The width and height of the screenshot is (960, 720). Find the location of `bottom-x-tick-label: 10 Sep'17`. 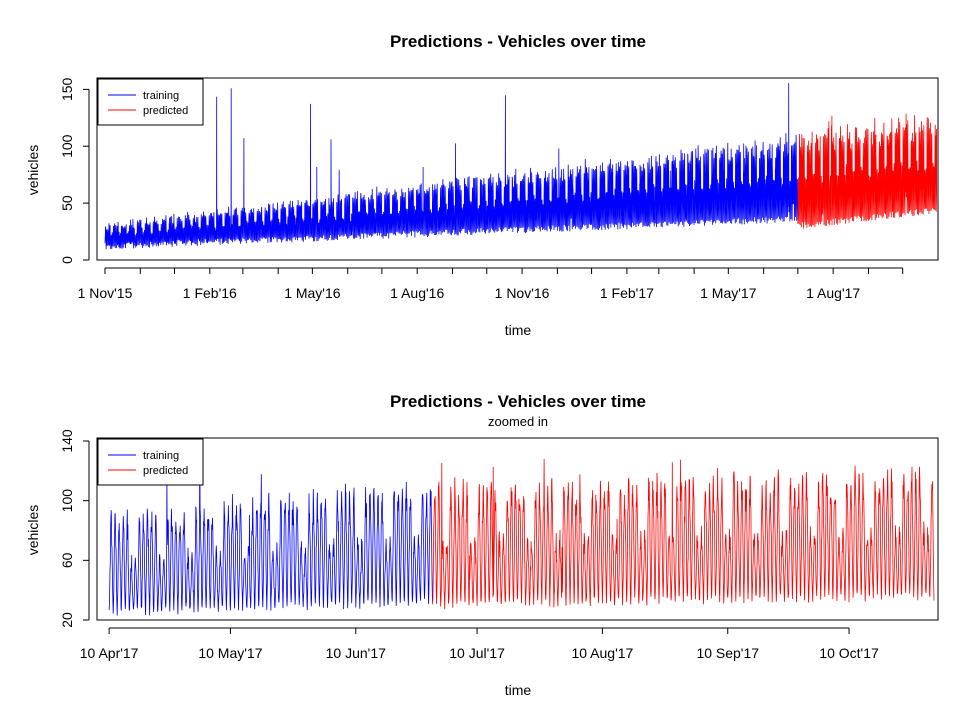

bottom-x-tick-label: 10 Sep'17 is located at coordinates (727, 653).